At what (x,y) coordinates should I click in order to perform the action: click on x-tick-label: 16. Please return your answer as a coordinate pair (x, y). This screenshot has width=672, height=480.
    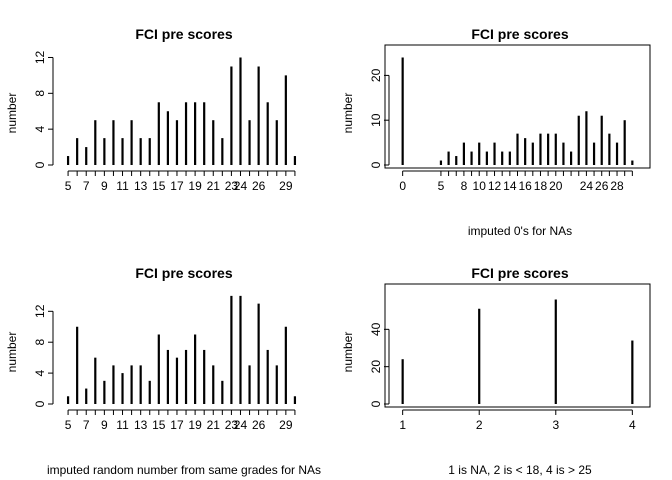
    Looking at the image, I should click on (525, 186).